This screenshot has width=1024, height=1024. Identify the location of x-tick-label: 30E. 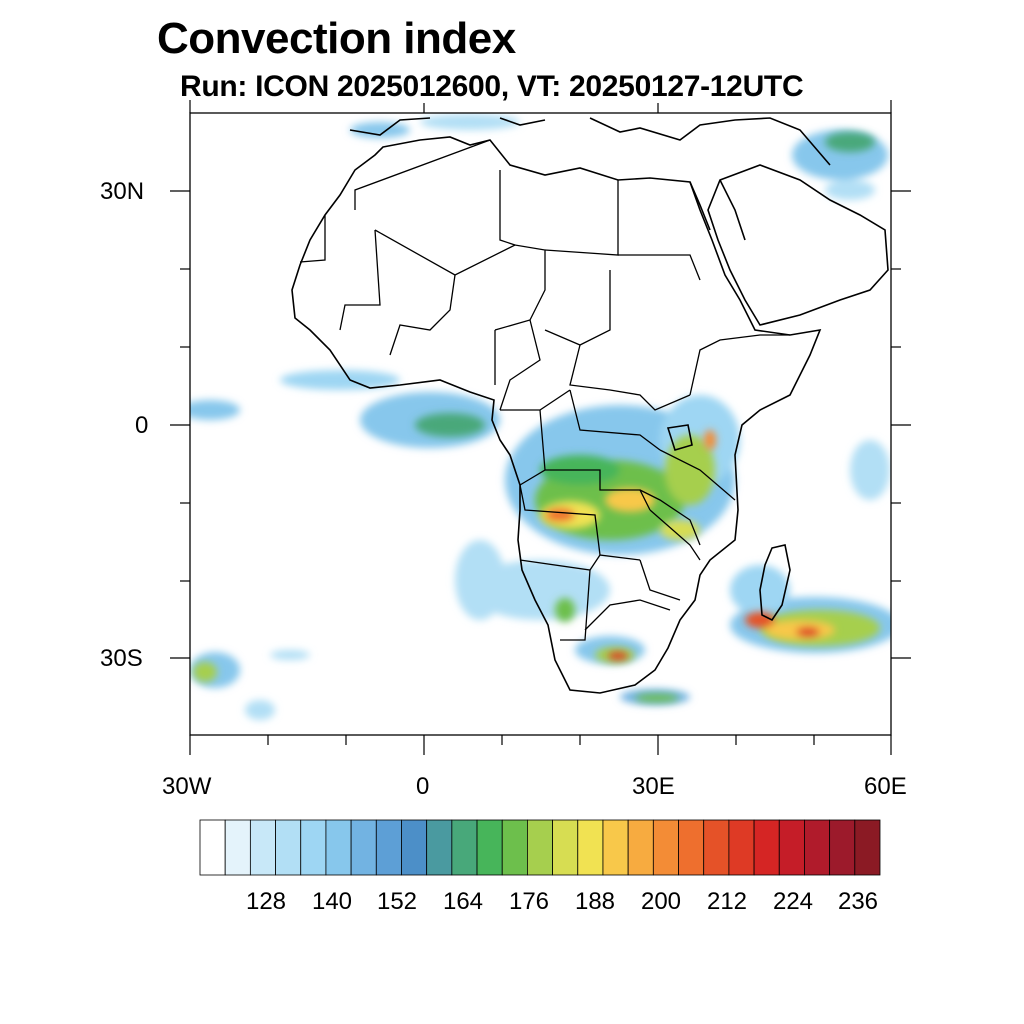
(653, 786).